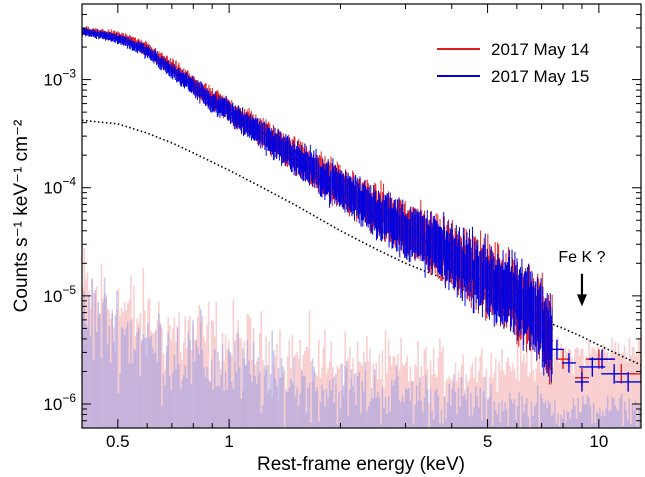  I want to click on x-tick-label: 0.5, so click(118, 441).